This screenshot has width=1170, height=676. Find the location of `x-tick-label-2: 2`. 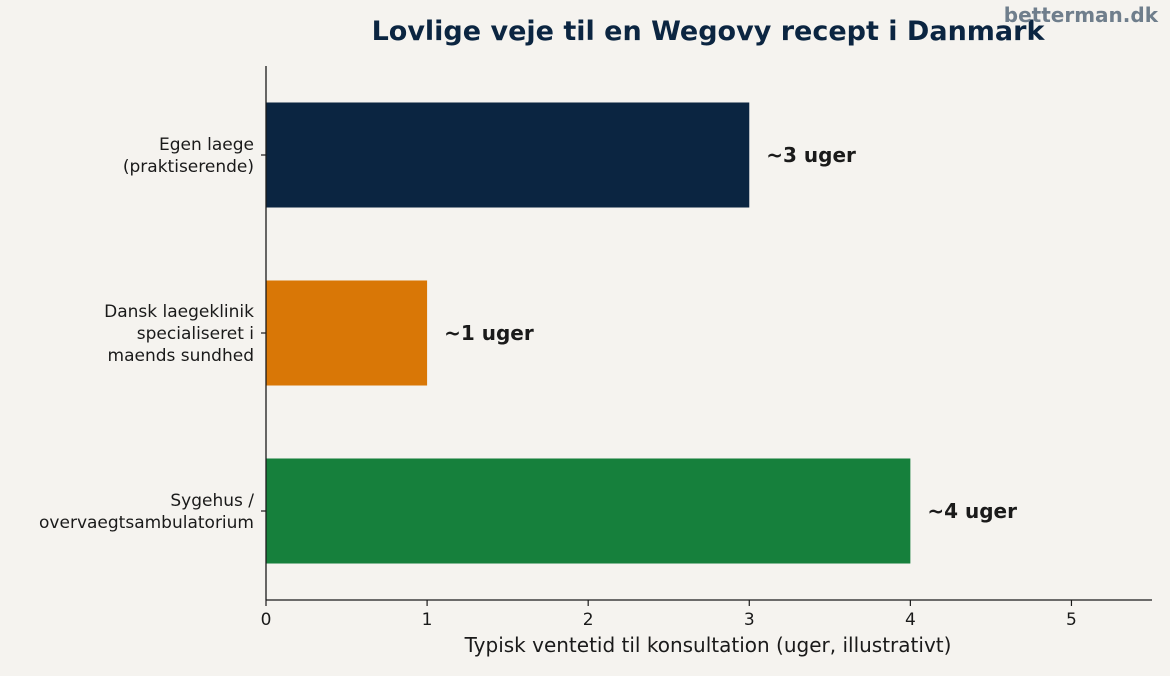

x-tick-label-2: 2 is located at coordinates (588, 620).